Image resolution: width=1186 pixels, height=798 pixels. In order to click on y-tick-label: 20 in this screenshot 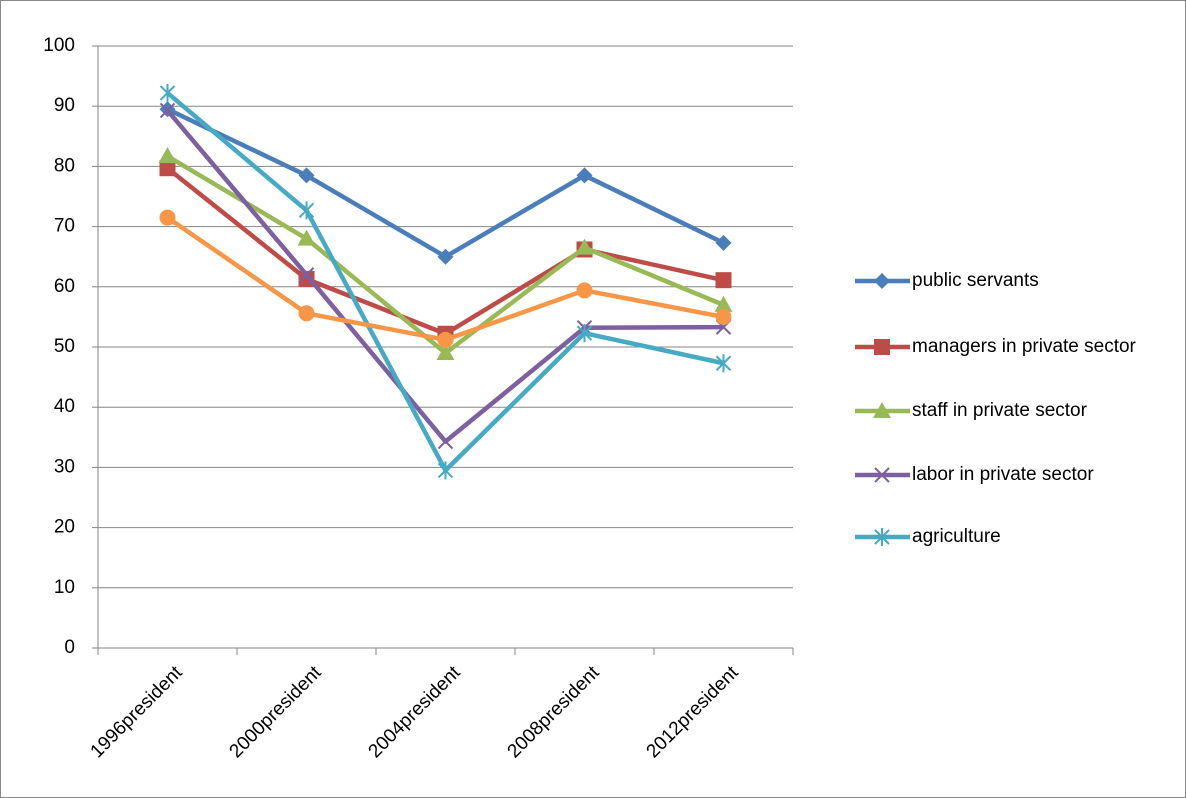, I will do `click(64, 527)`.